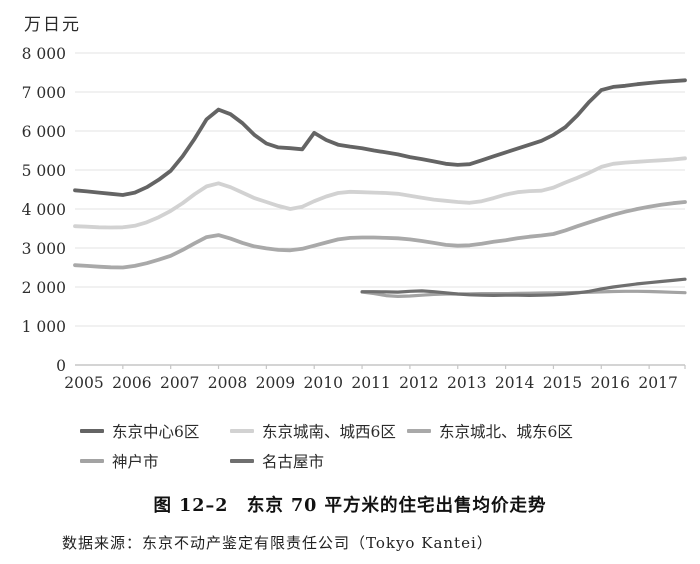  I want to click on x-axis-tick-label: 2016, so click(610, 383).